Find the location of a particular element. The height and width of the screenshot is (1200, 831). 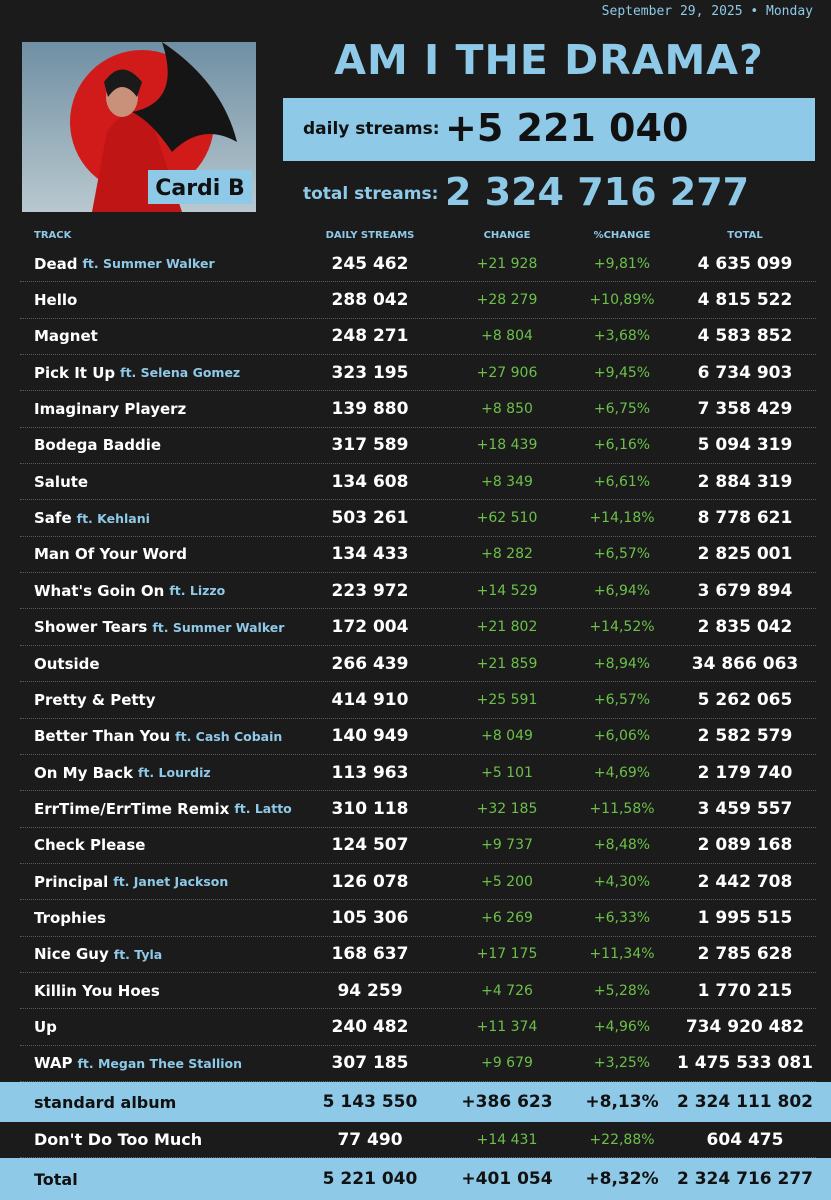

change-cell: +401 054 is located at coordinates (507, 1179).